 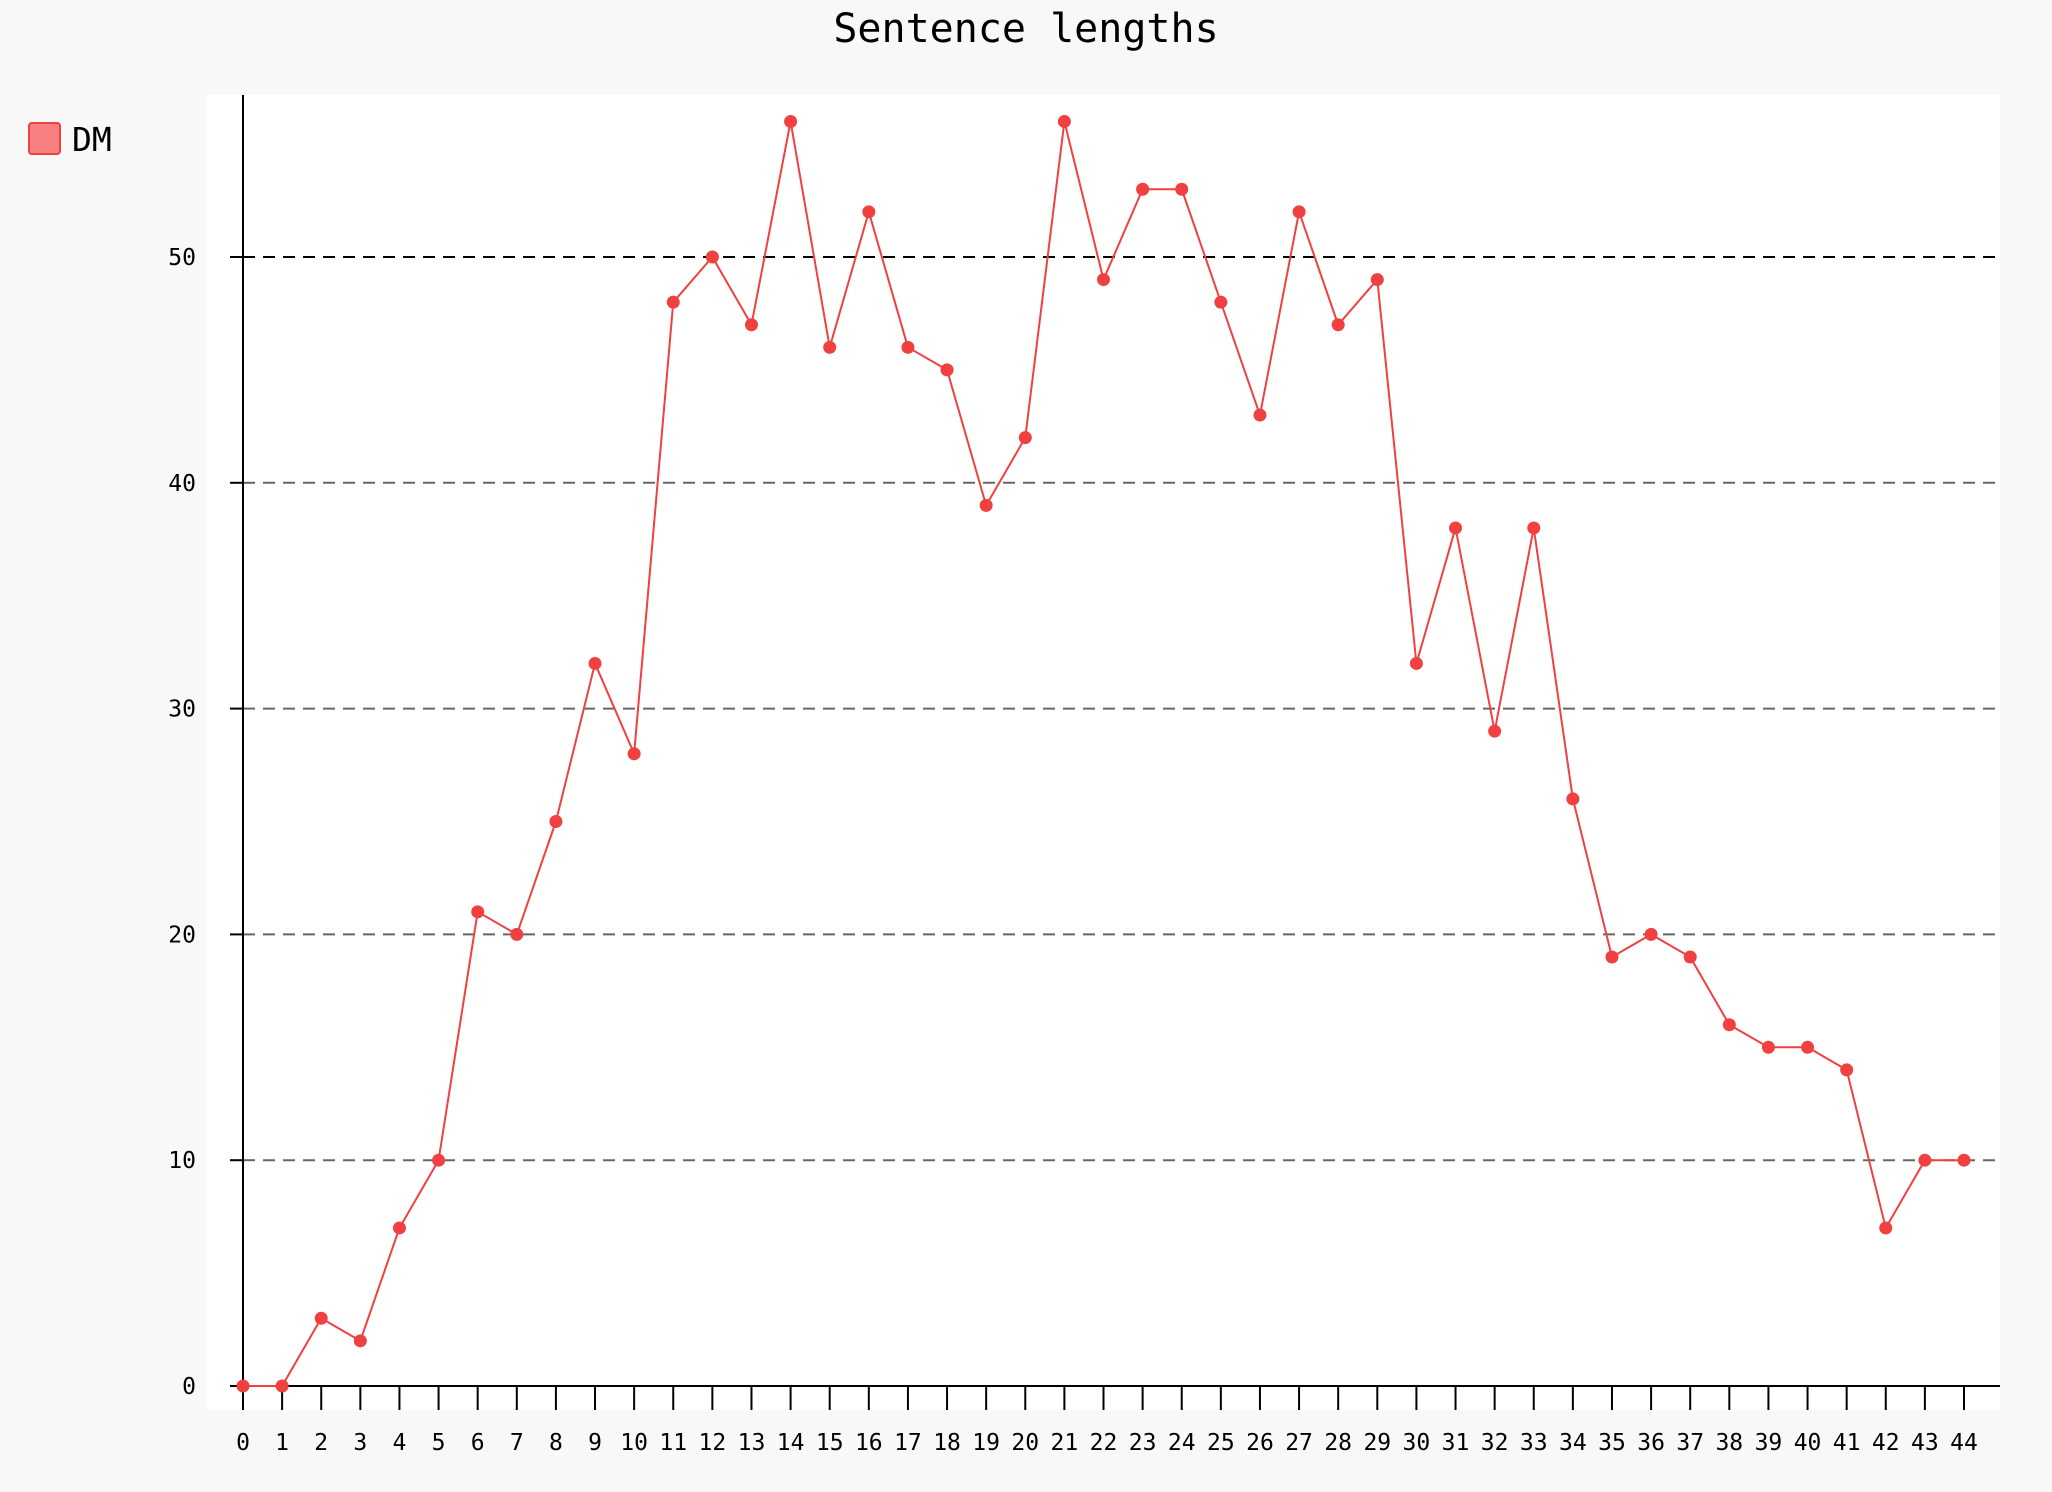 What do you see at coordinates (92, 139) in the screenshot?
I see `legend-label-dm: DM` at bounding box center [92, 139].